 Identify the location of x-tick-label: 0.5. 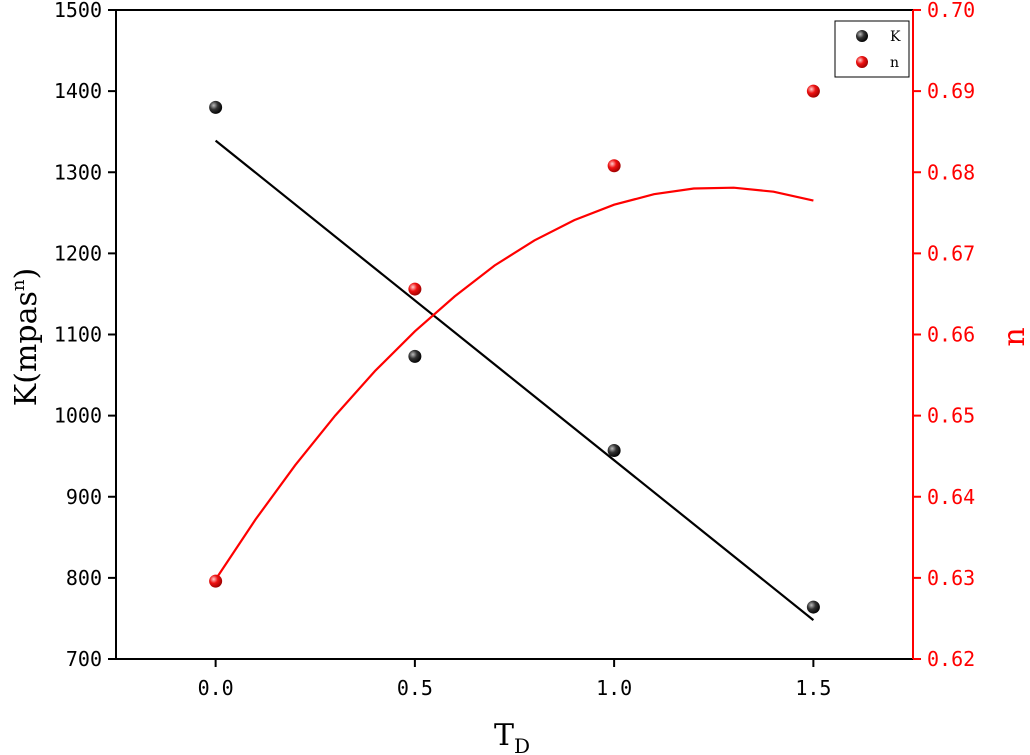
(415, 688).